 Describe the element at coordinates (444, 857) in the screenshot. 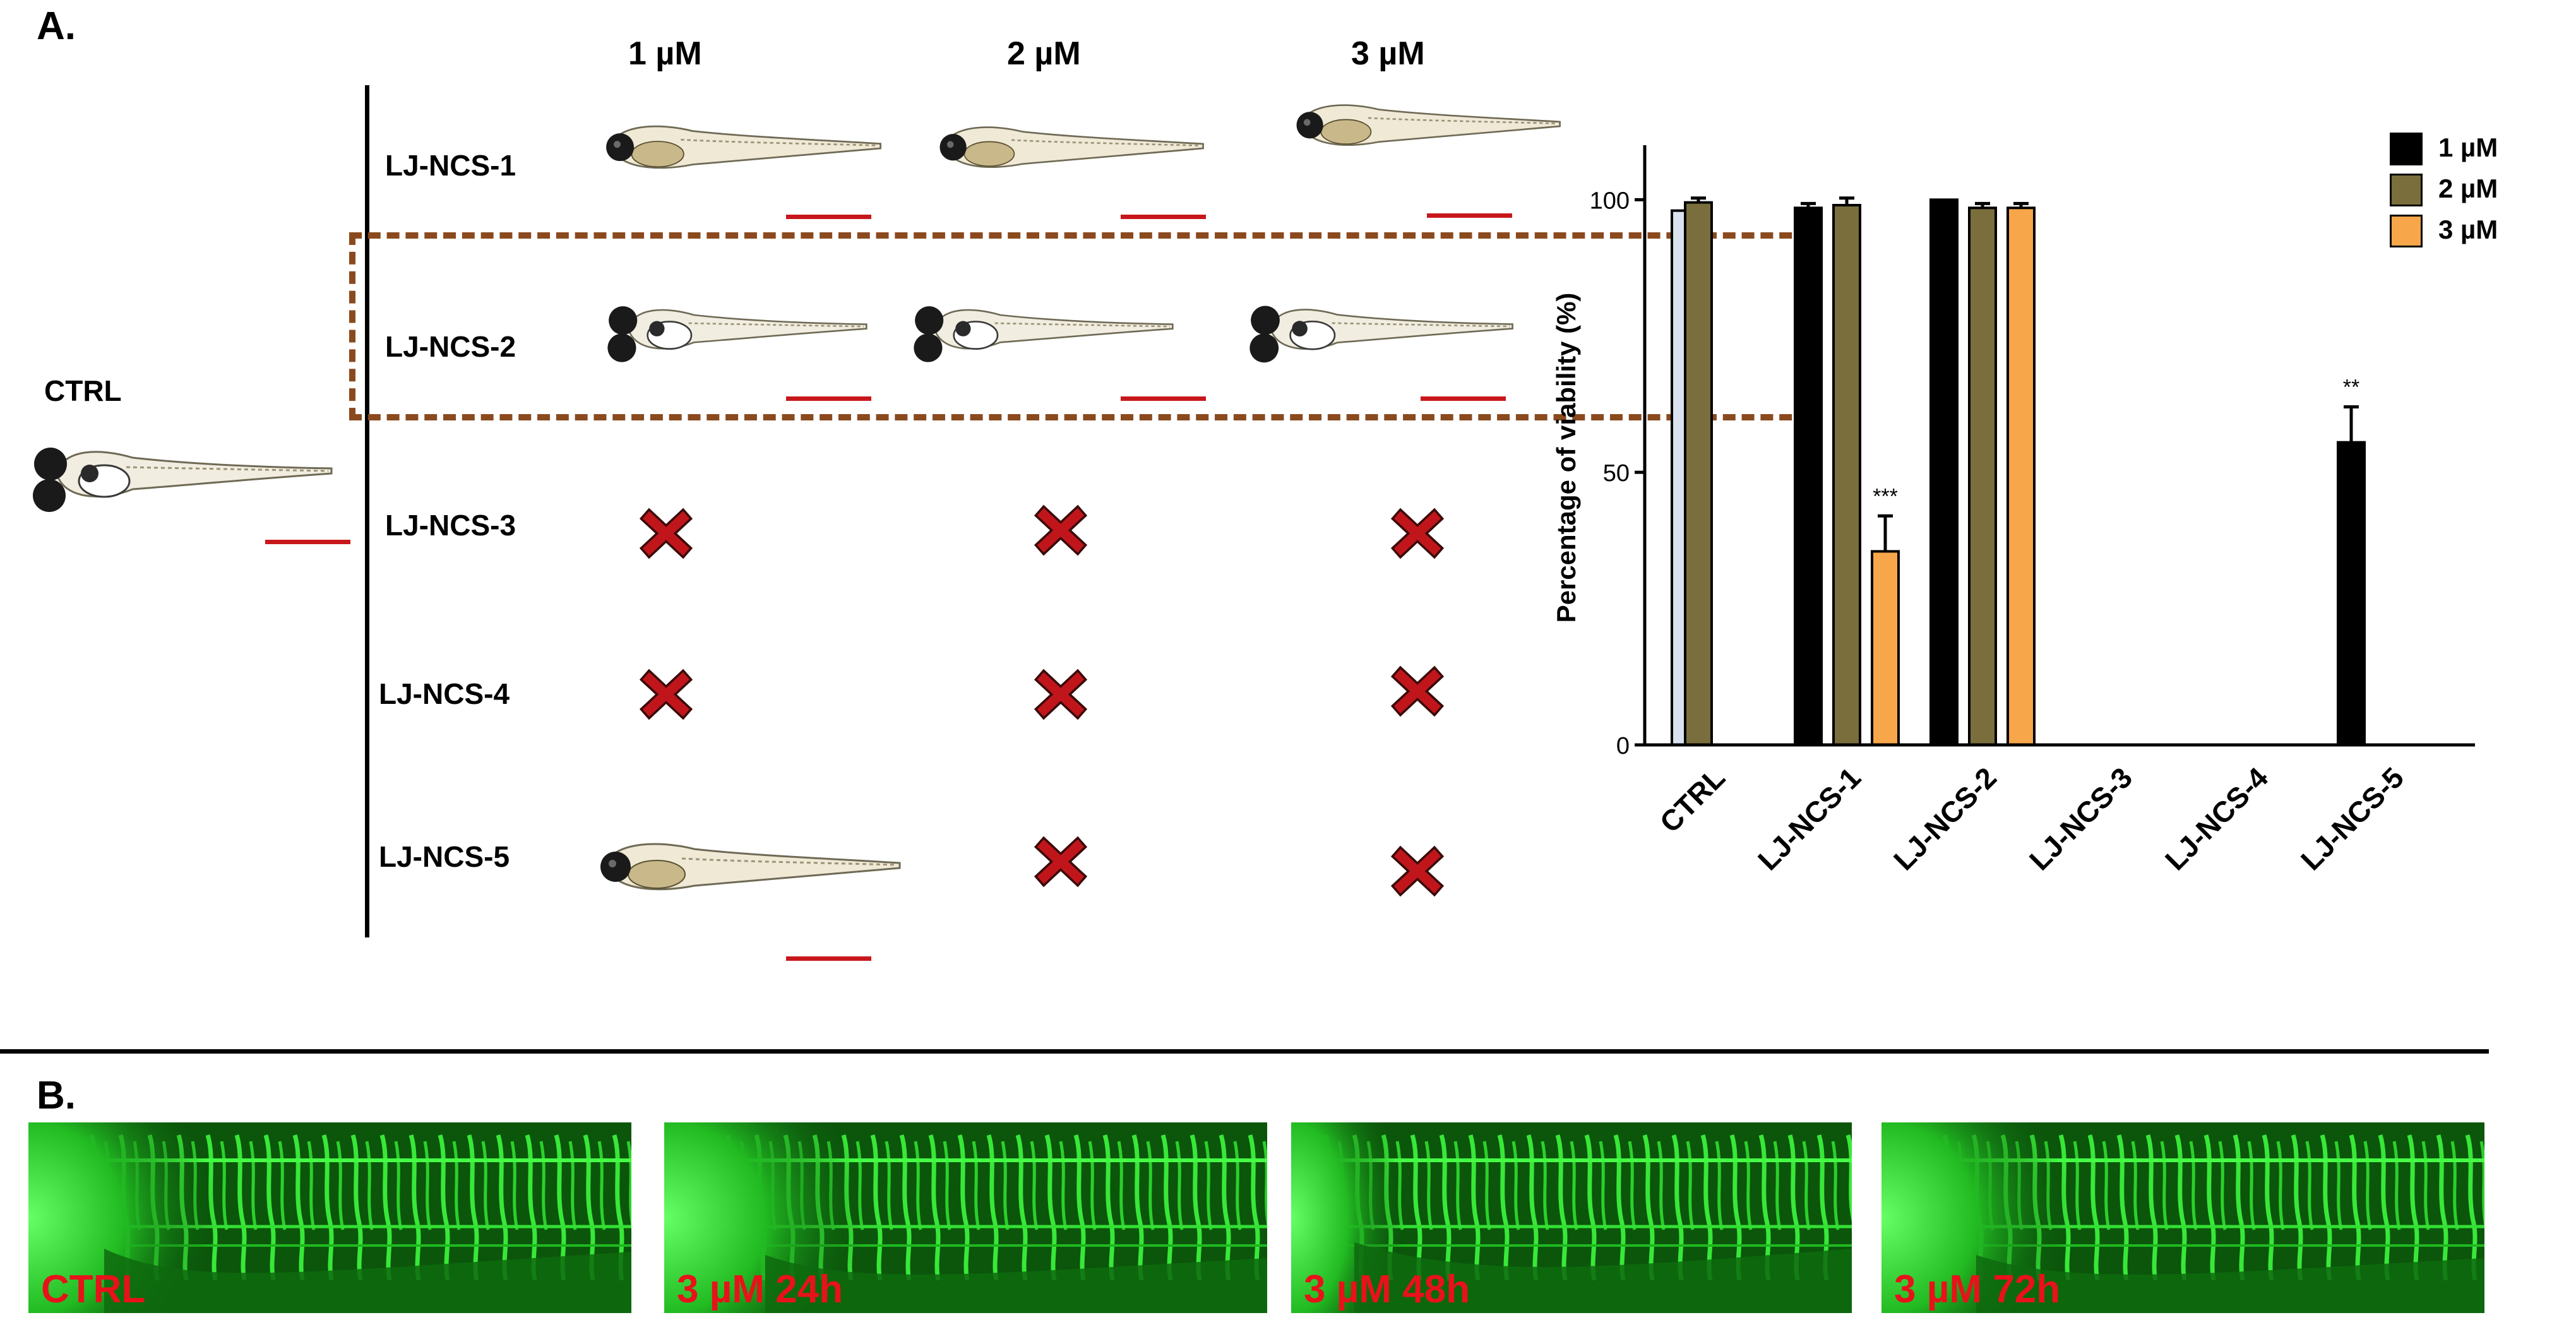

I see `row-label-ljncs5: LJ-NCS-5` at that location.